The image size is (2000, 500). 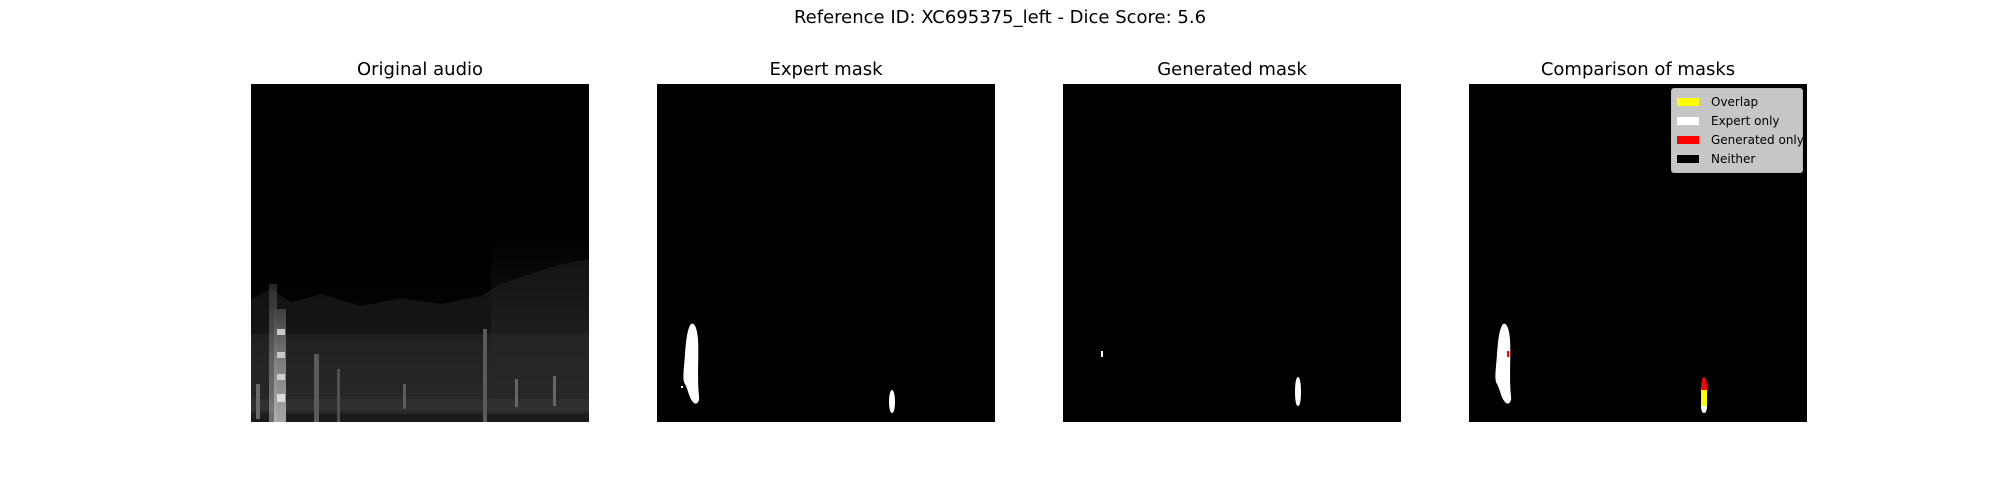 What do you see at coordinates (1688, 101) in the screenshot?
I see `legend-swatch-overlap` at bounding box center [1688, 101].